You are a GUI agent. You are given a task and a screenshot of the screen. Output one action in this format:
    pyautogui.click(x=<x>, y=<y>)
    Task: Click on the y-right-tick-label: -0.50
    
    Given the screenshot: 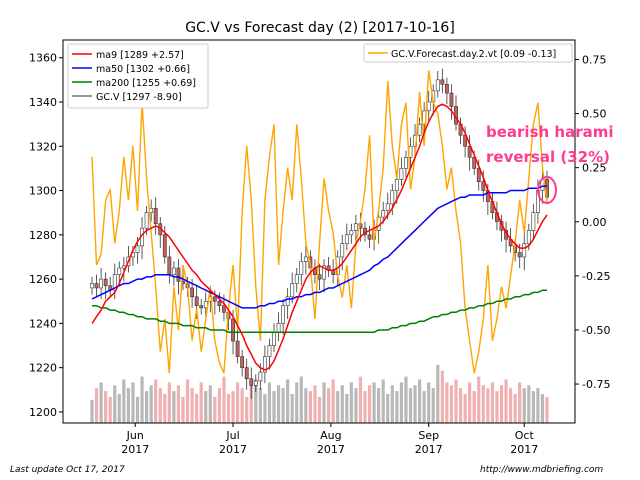 What is the action you would take?
    pyautogui.click(x=596, y=330)
    